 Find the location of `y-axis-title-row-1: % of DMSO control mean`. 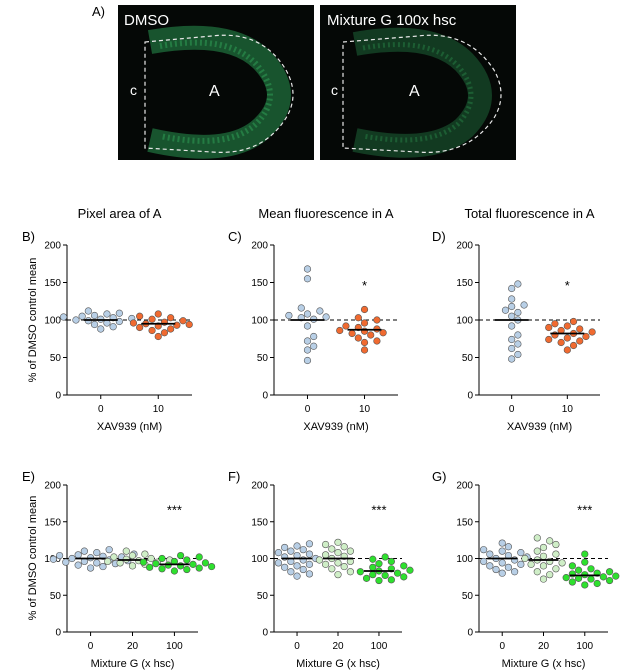

y-axis-title-row-1: % of DMSO control mean is located at coordinates (33, 320).